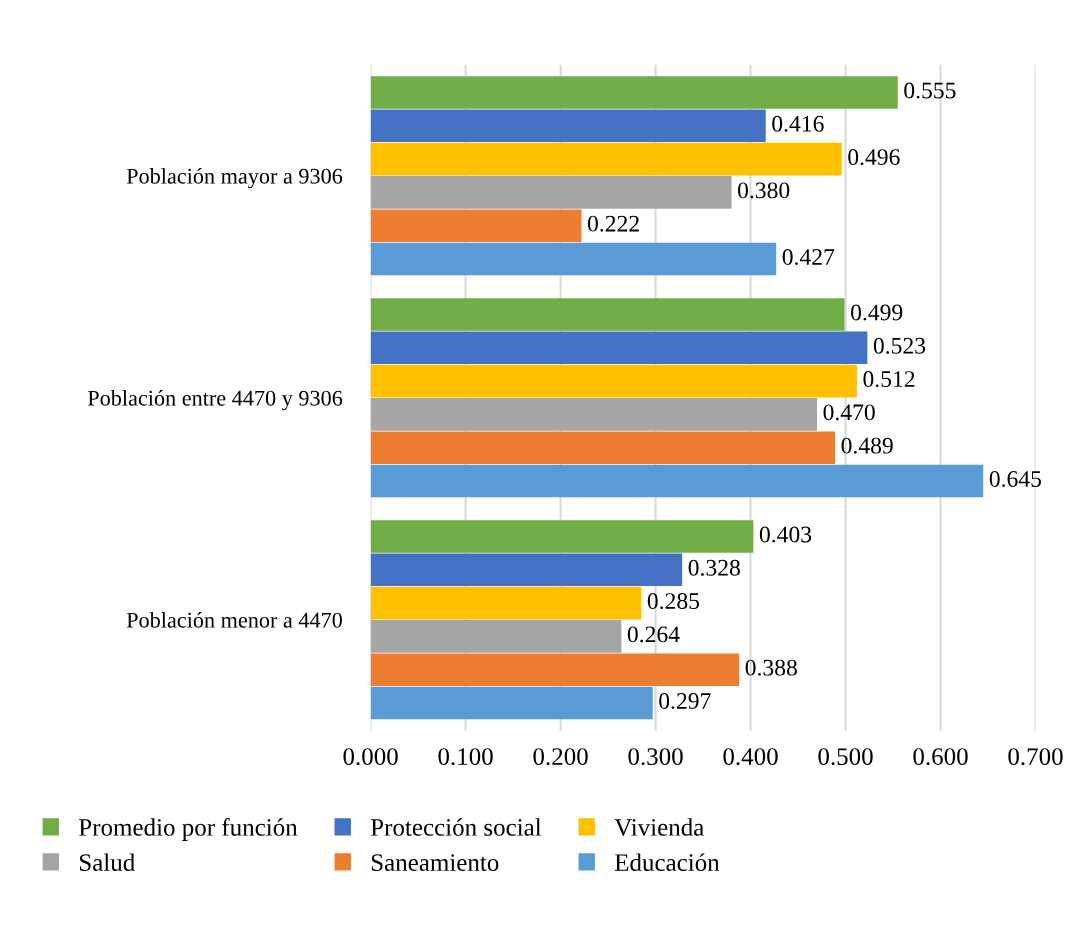 The height and width of the screenshot is (925, 1090). Describe the element at coordinates (867, 445) in the screenshot. I see `data-label: 0.489` at that location.